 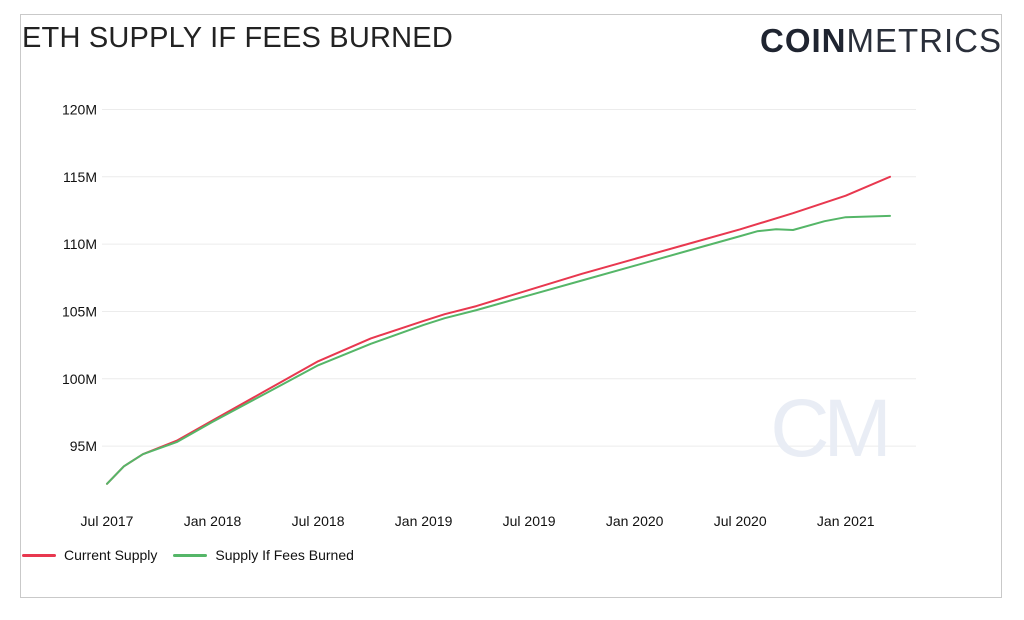 I want to click on legend-item-supply-if-fees-burned: Supply If Fees Burned, so click(x=263, y=555).